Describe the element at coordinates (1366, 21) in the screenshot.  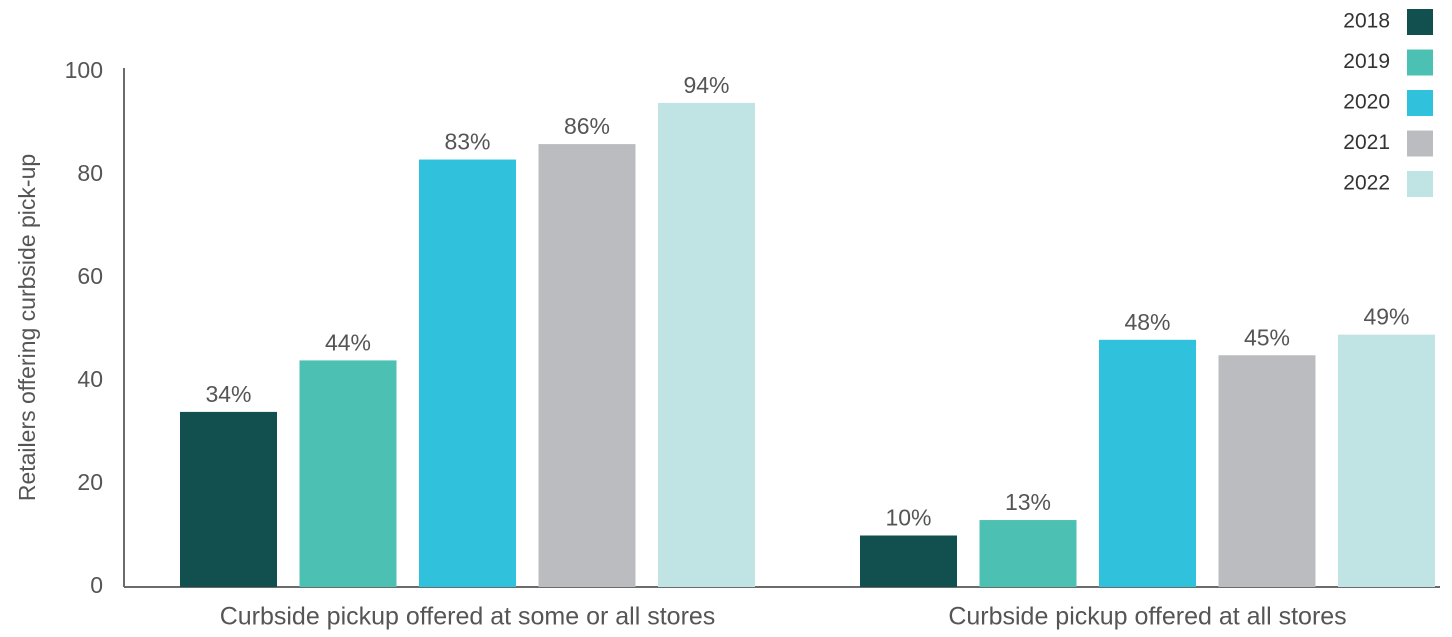
I see `legend-label: 2018` at that location.